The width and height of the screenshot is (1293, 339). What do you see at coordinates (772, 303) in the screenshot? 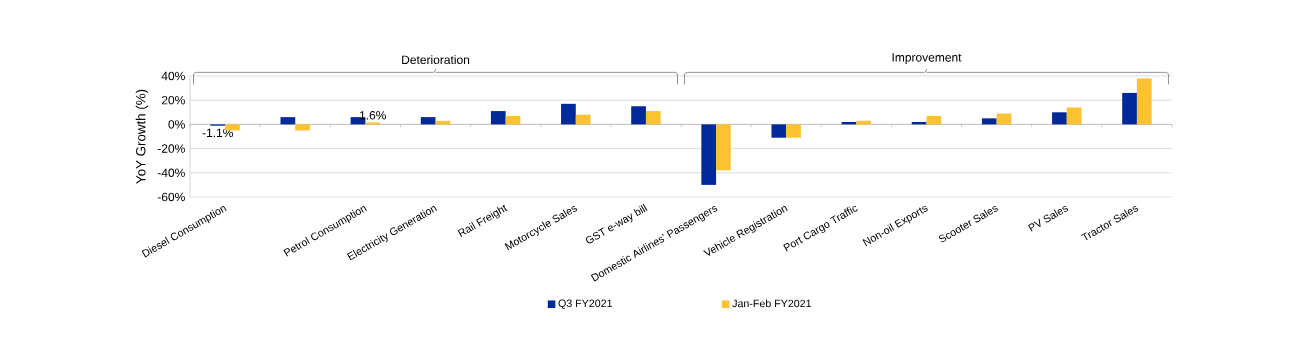
I see `legend-label: Jan-Feb FY2021` at bounding box center [772, 303].